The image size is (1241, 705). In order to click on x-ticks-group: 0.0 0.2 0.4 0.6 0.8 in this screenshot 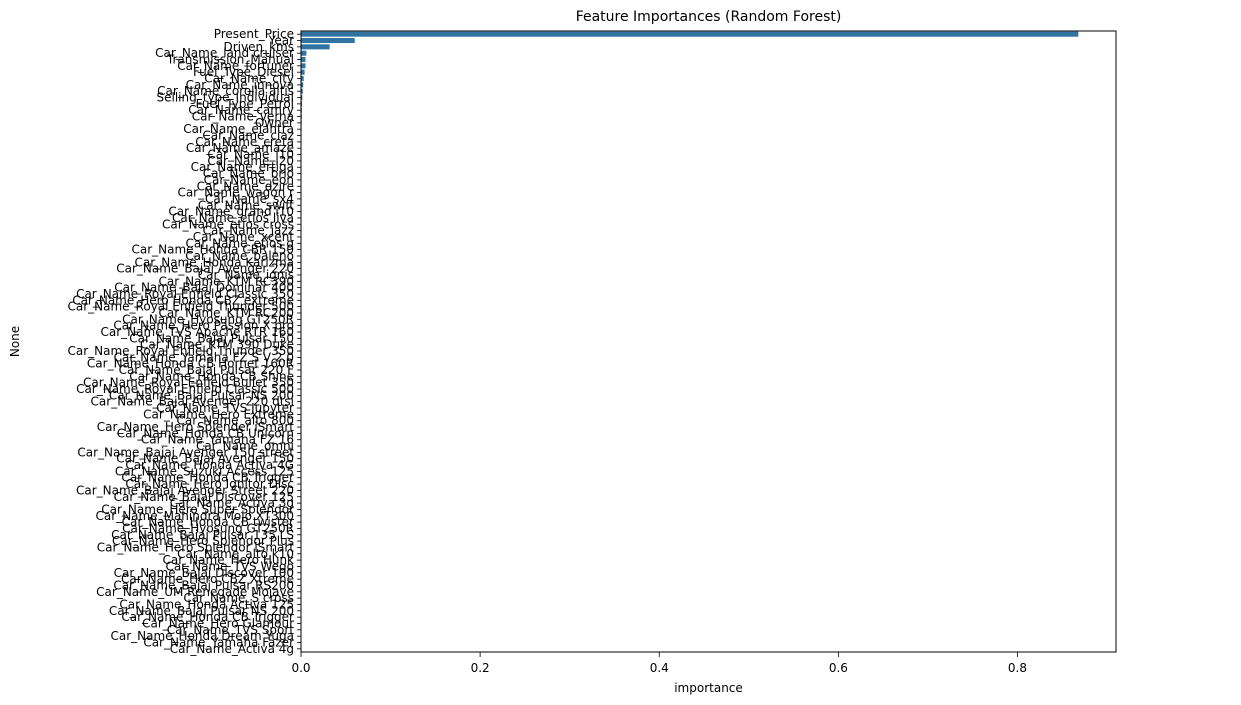, I will do `click(659, 663)`.